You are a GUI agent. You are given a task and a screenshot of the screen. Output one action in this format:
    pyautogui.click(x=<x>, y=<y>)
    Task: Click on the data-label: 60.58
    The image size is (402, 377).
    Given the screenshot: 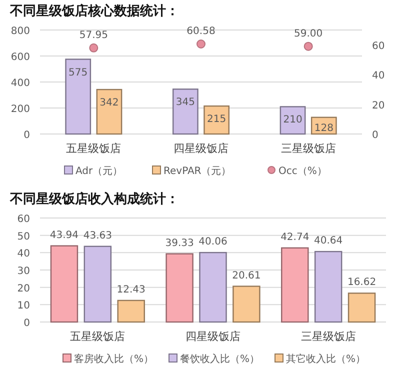 What is the action you would take?
    pyautogui.click(x=201, y=31)
    